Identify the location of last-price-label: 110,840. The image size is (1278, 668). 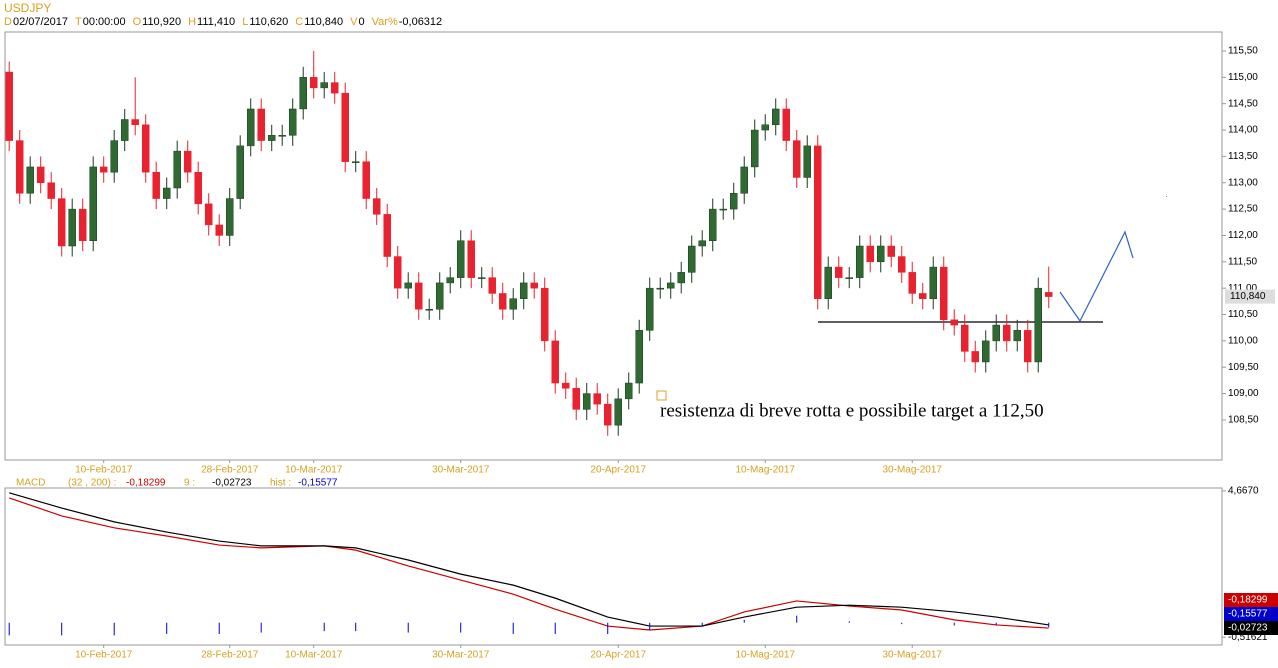
(1248, 296).